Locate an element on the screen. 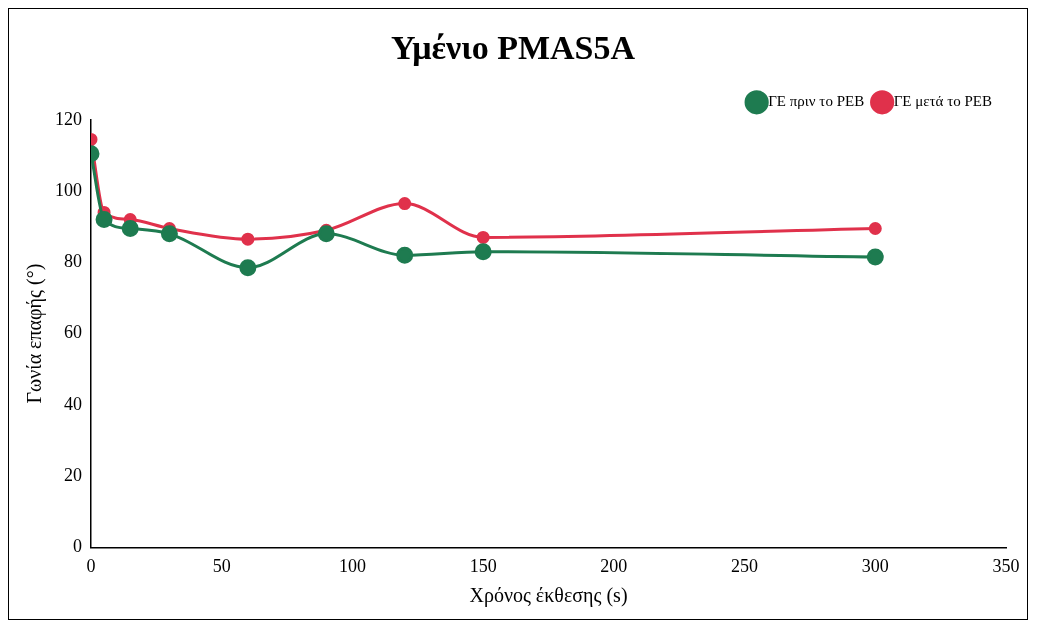  chart-title: Υμένιο PMAS5A is located at coordinates (513, 48).